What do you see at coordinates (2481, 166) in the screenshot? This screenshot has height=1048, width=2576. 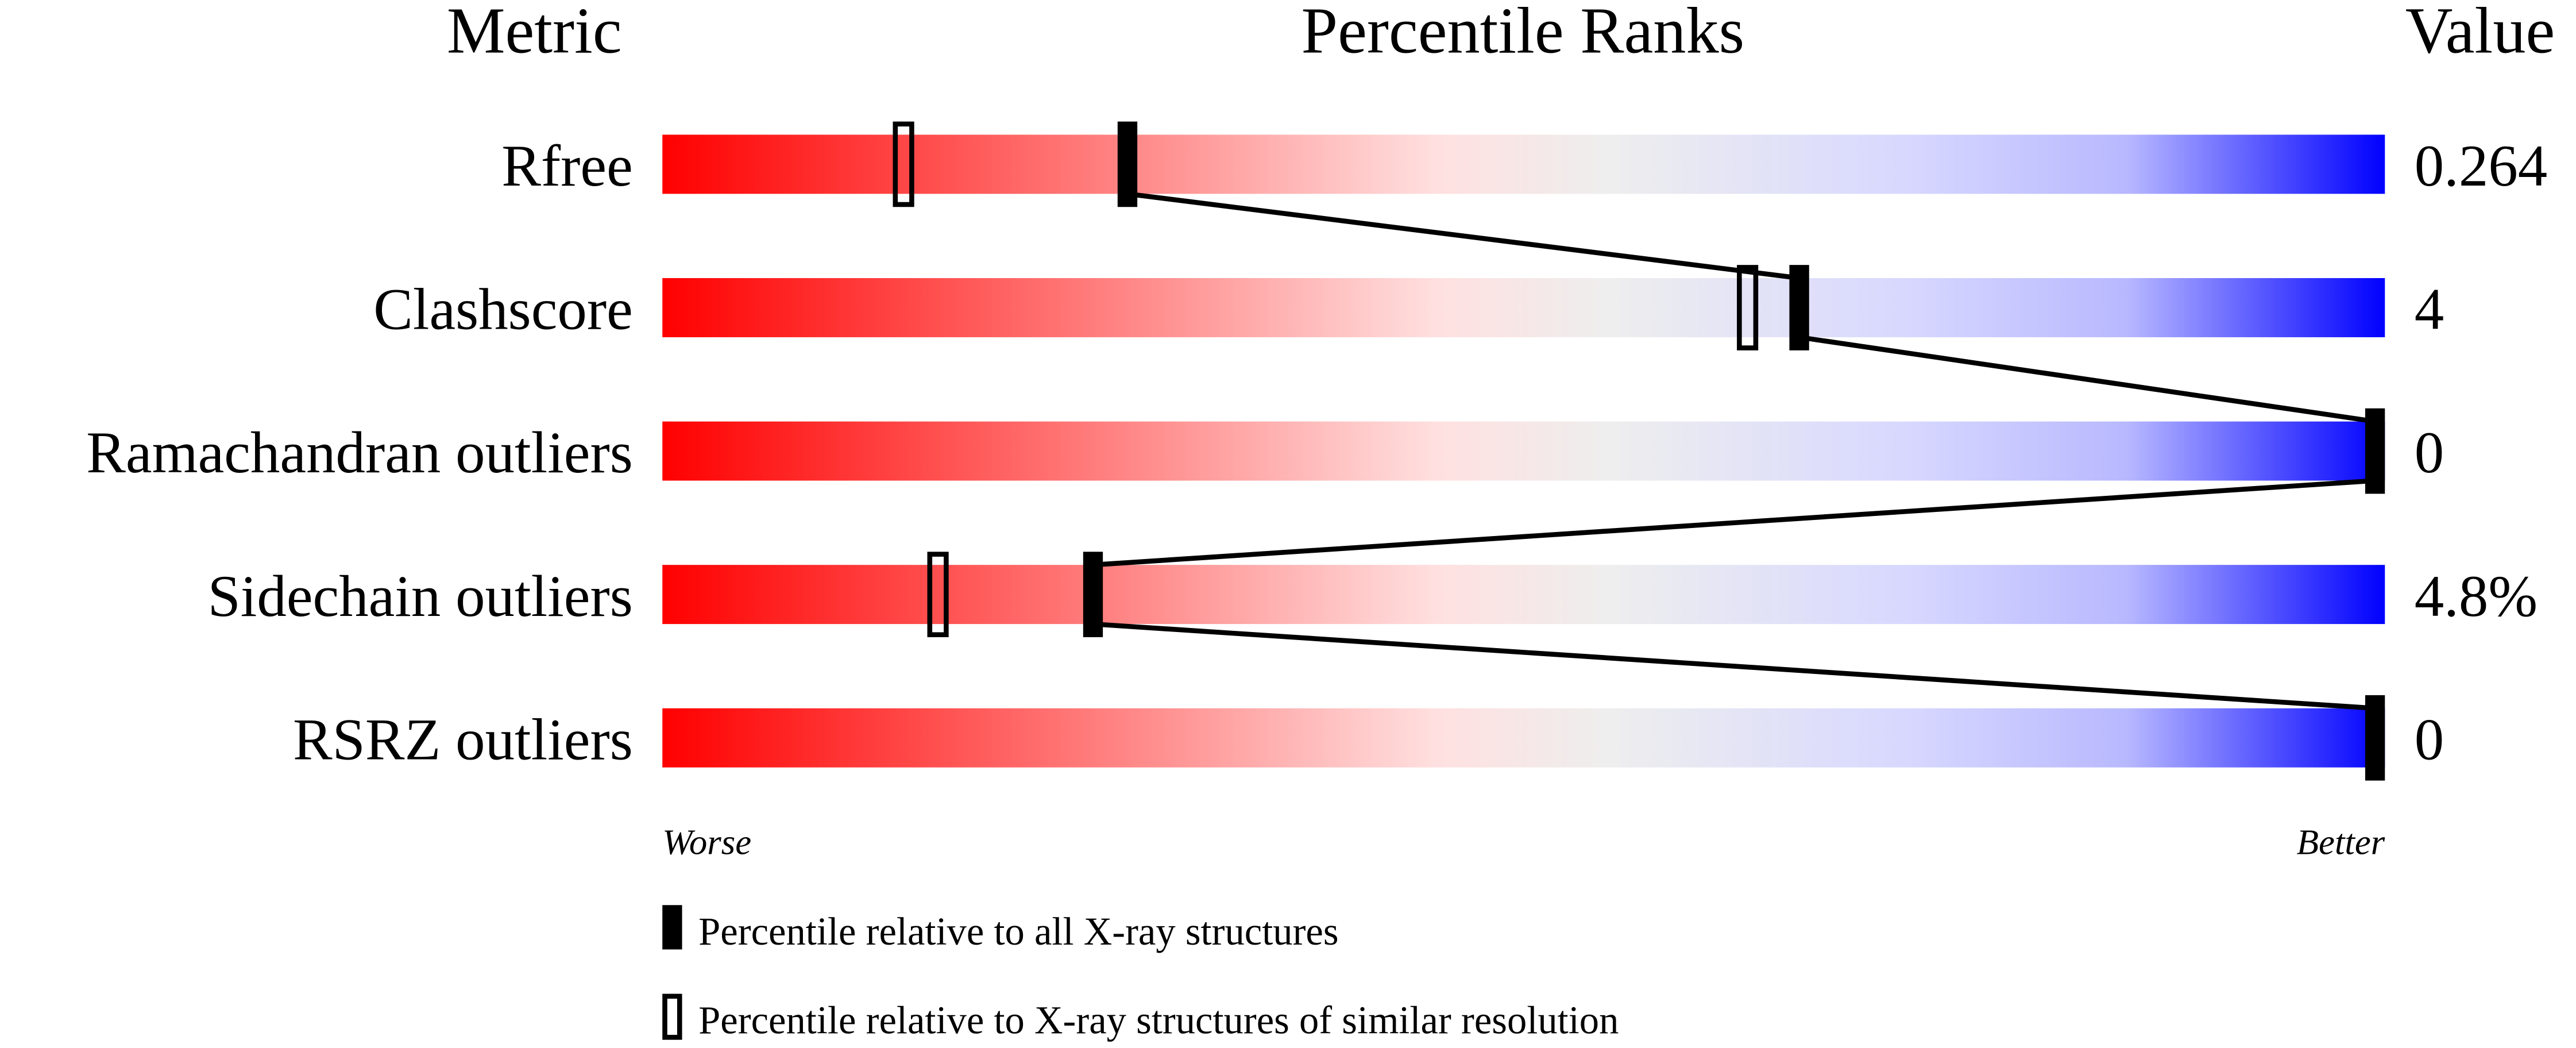 I see `metric-value: 0.264` at bounding box center [2481, 166].